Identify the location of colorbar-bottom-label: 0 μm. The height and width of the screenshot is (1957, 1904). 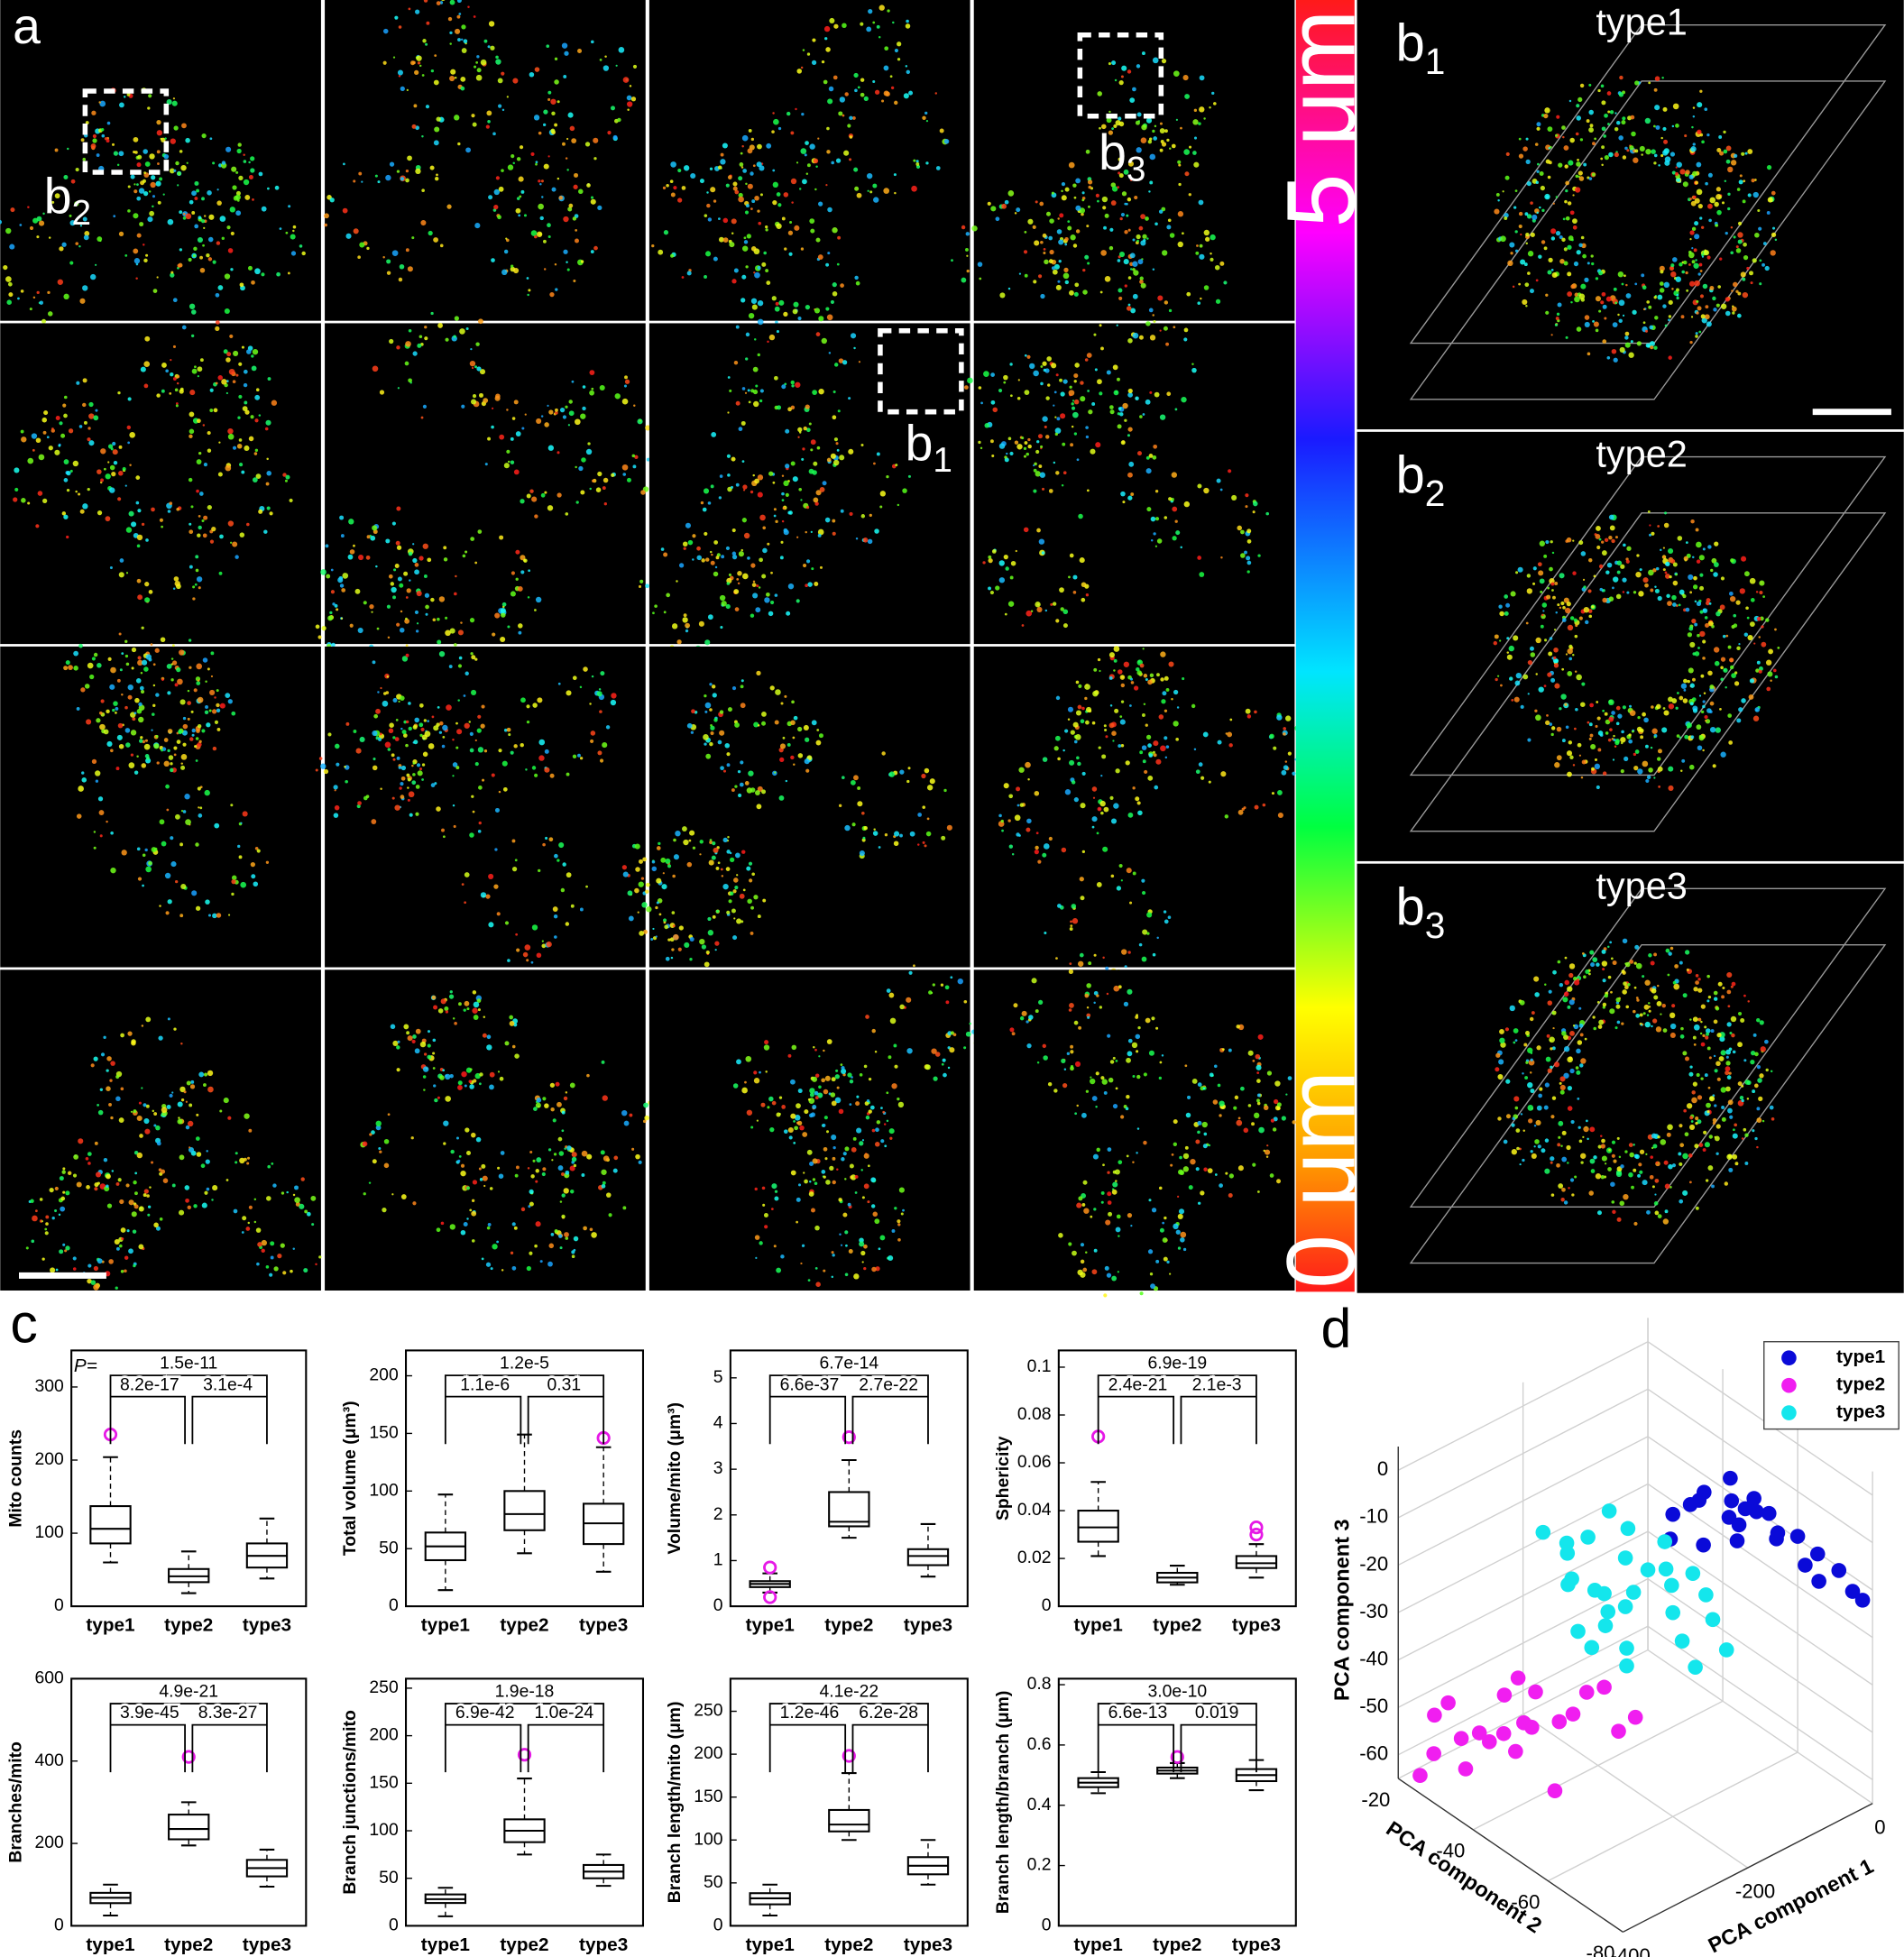
(1320, 1179).